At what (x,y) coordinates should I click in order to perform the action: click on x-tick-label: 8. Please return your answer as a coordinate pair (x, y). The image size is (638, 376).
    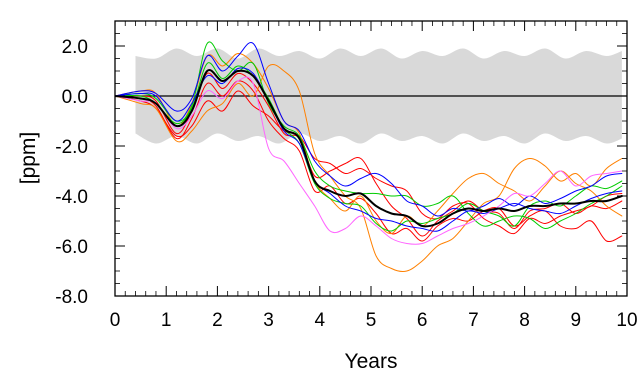
    Looking at the image, I should click on (524, 320).